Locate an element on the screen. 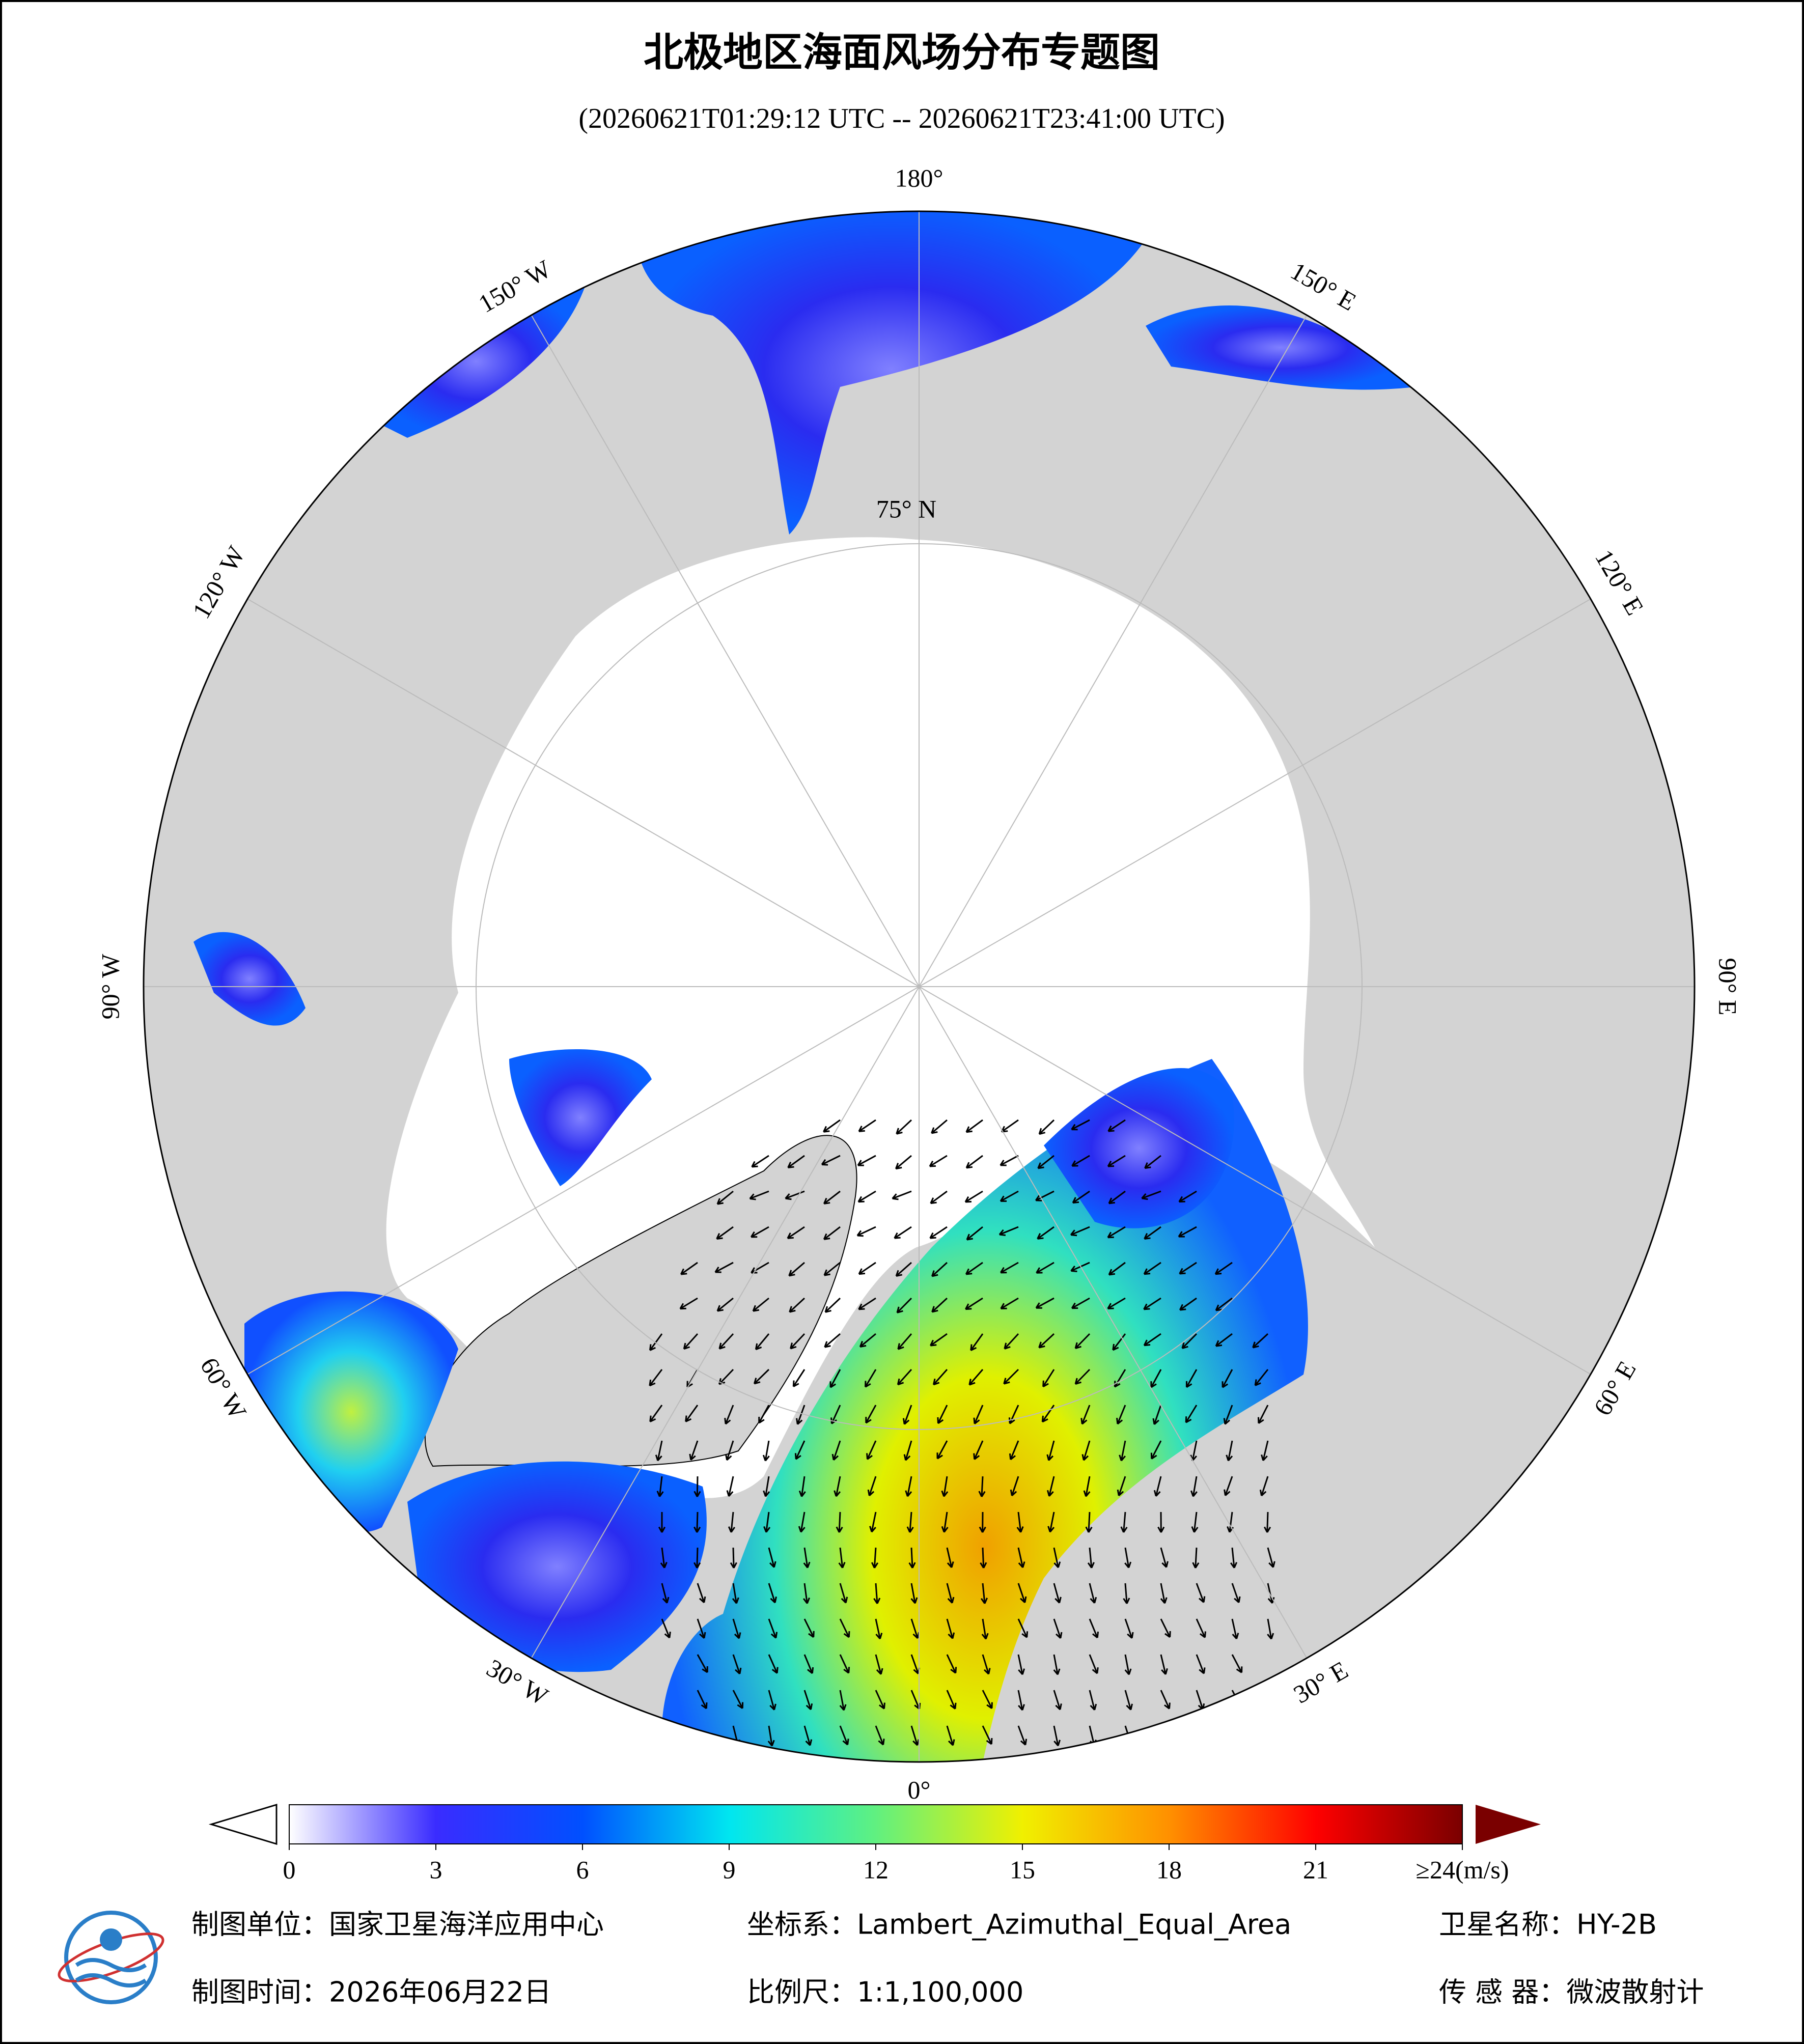 This screenshot has height=2044, width=1804. wind-field-atlantic is located at coordinates (985, 1410).